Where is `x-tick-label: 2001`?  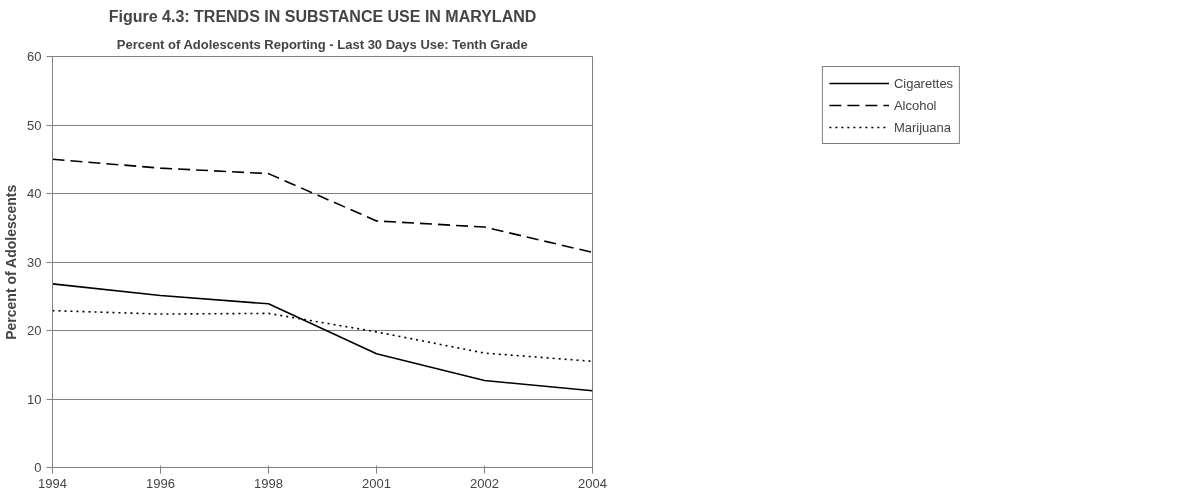
x-tick-label: 2001 is located at coordinates (376, 483).